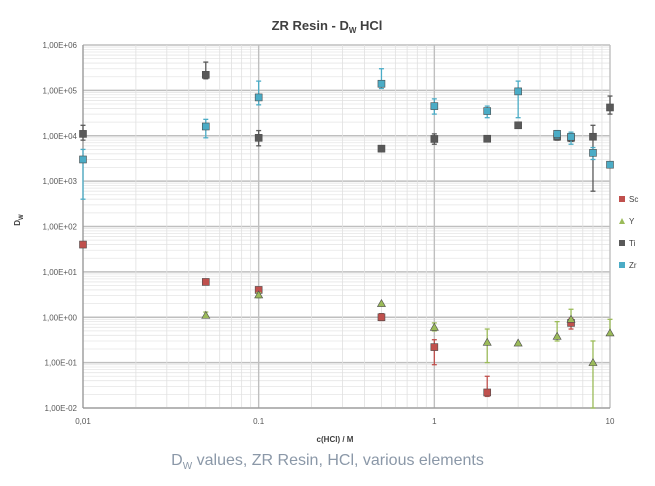 The image size is (655, 486). What do you see at coordinates (627, 243) in the screenshot?
I see `legend-item: Ti` at bounding box center [627, 243].